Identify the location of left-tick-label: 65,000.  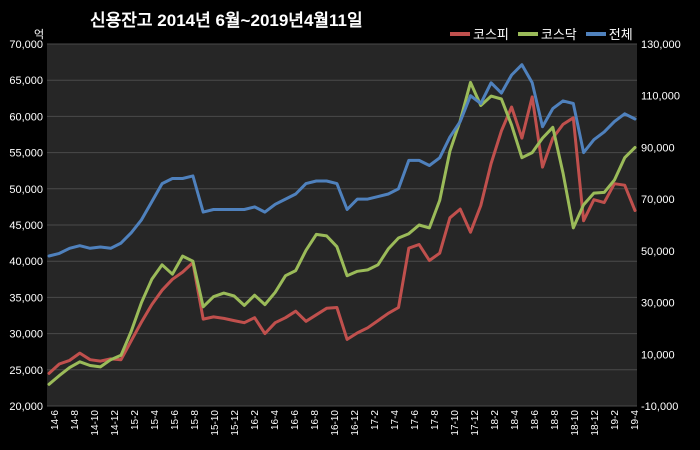
(26, 81).